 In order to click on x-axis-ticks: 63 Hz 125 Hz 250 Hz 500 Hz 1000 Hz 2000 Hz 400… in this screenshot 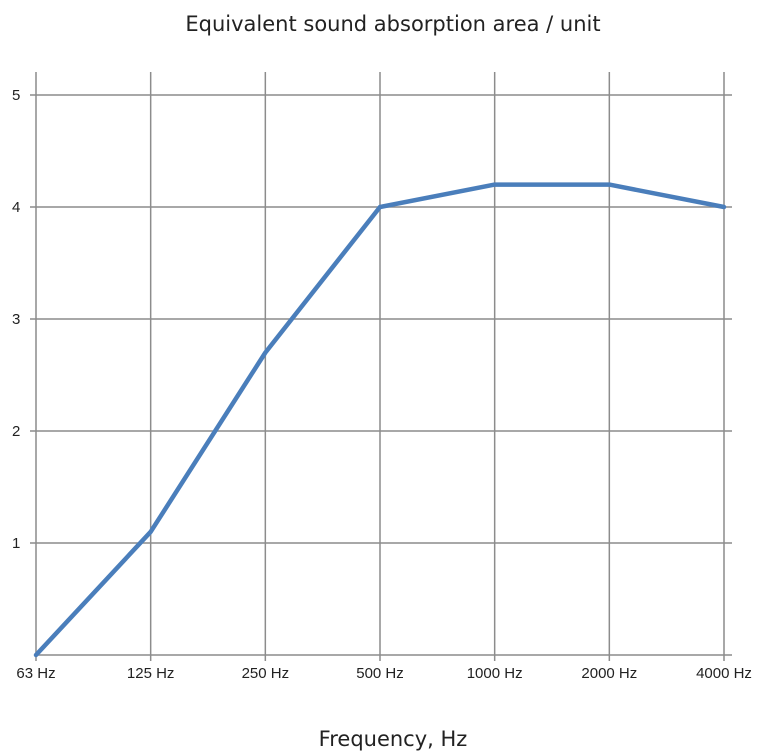, I will do `click(384, 673)`.